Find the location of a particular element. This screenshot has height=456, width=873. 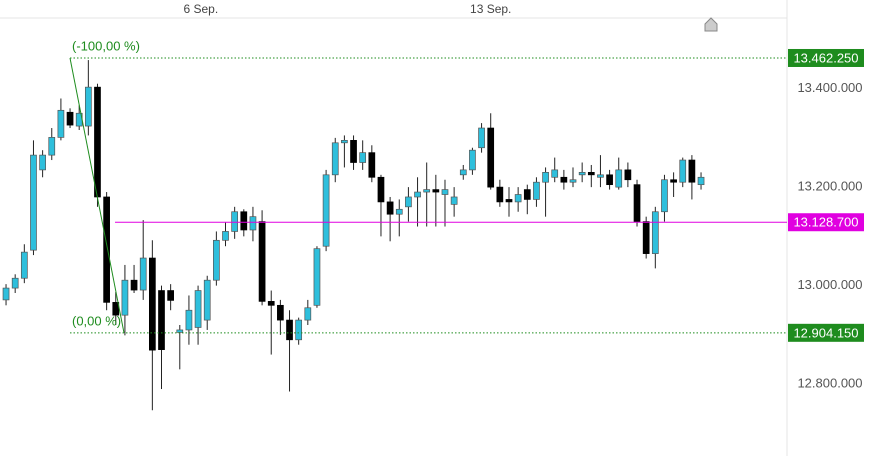

home-icon is located at coordinates (711, 24).